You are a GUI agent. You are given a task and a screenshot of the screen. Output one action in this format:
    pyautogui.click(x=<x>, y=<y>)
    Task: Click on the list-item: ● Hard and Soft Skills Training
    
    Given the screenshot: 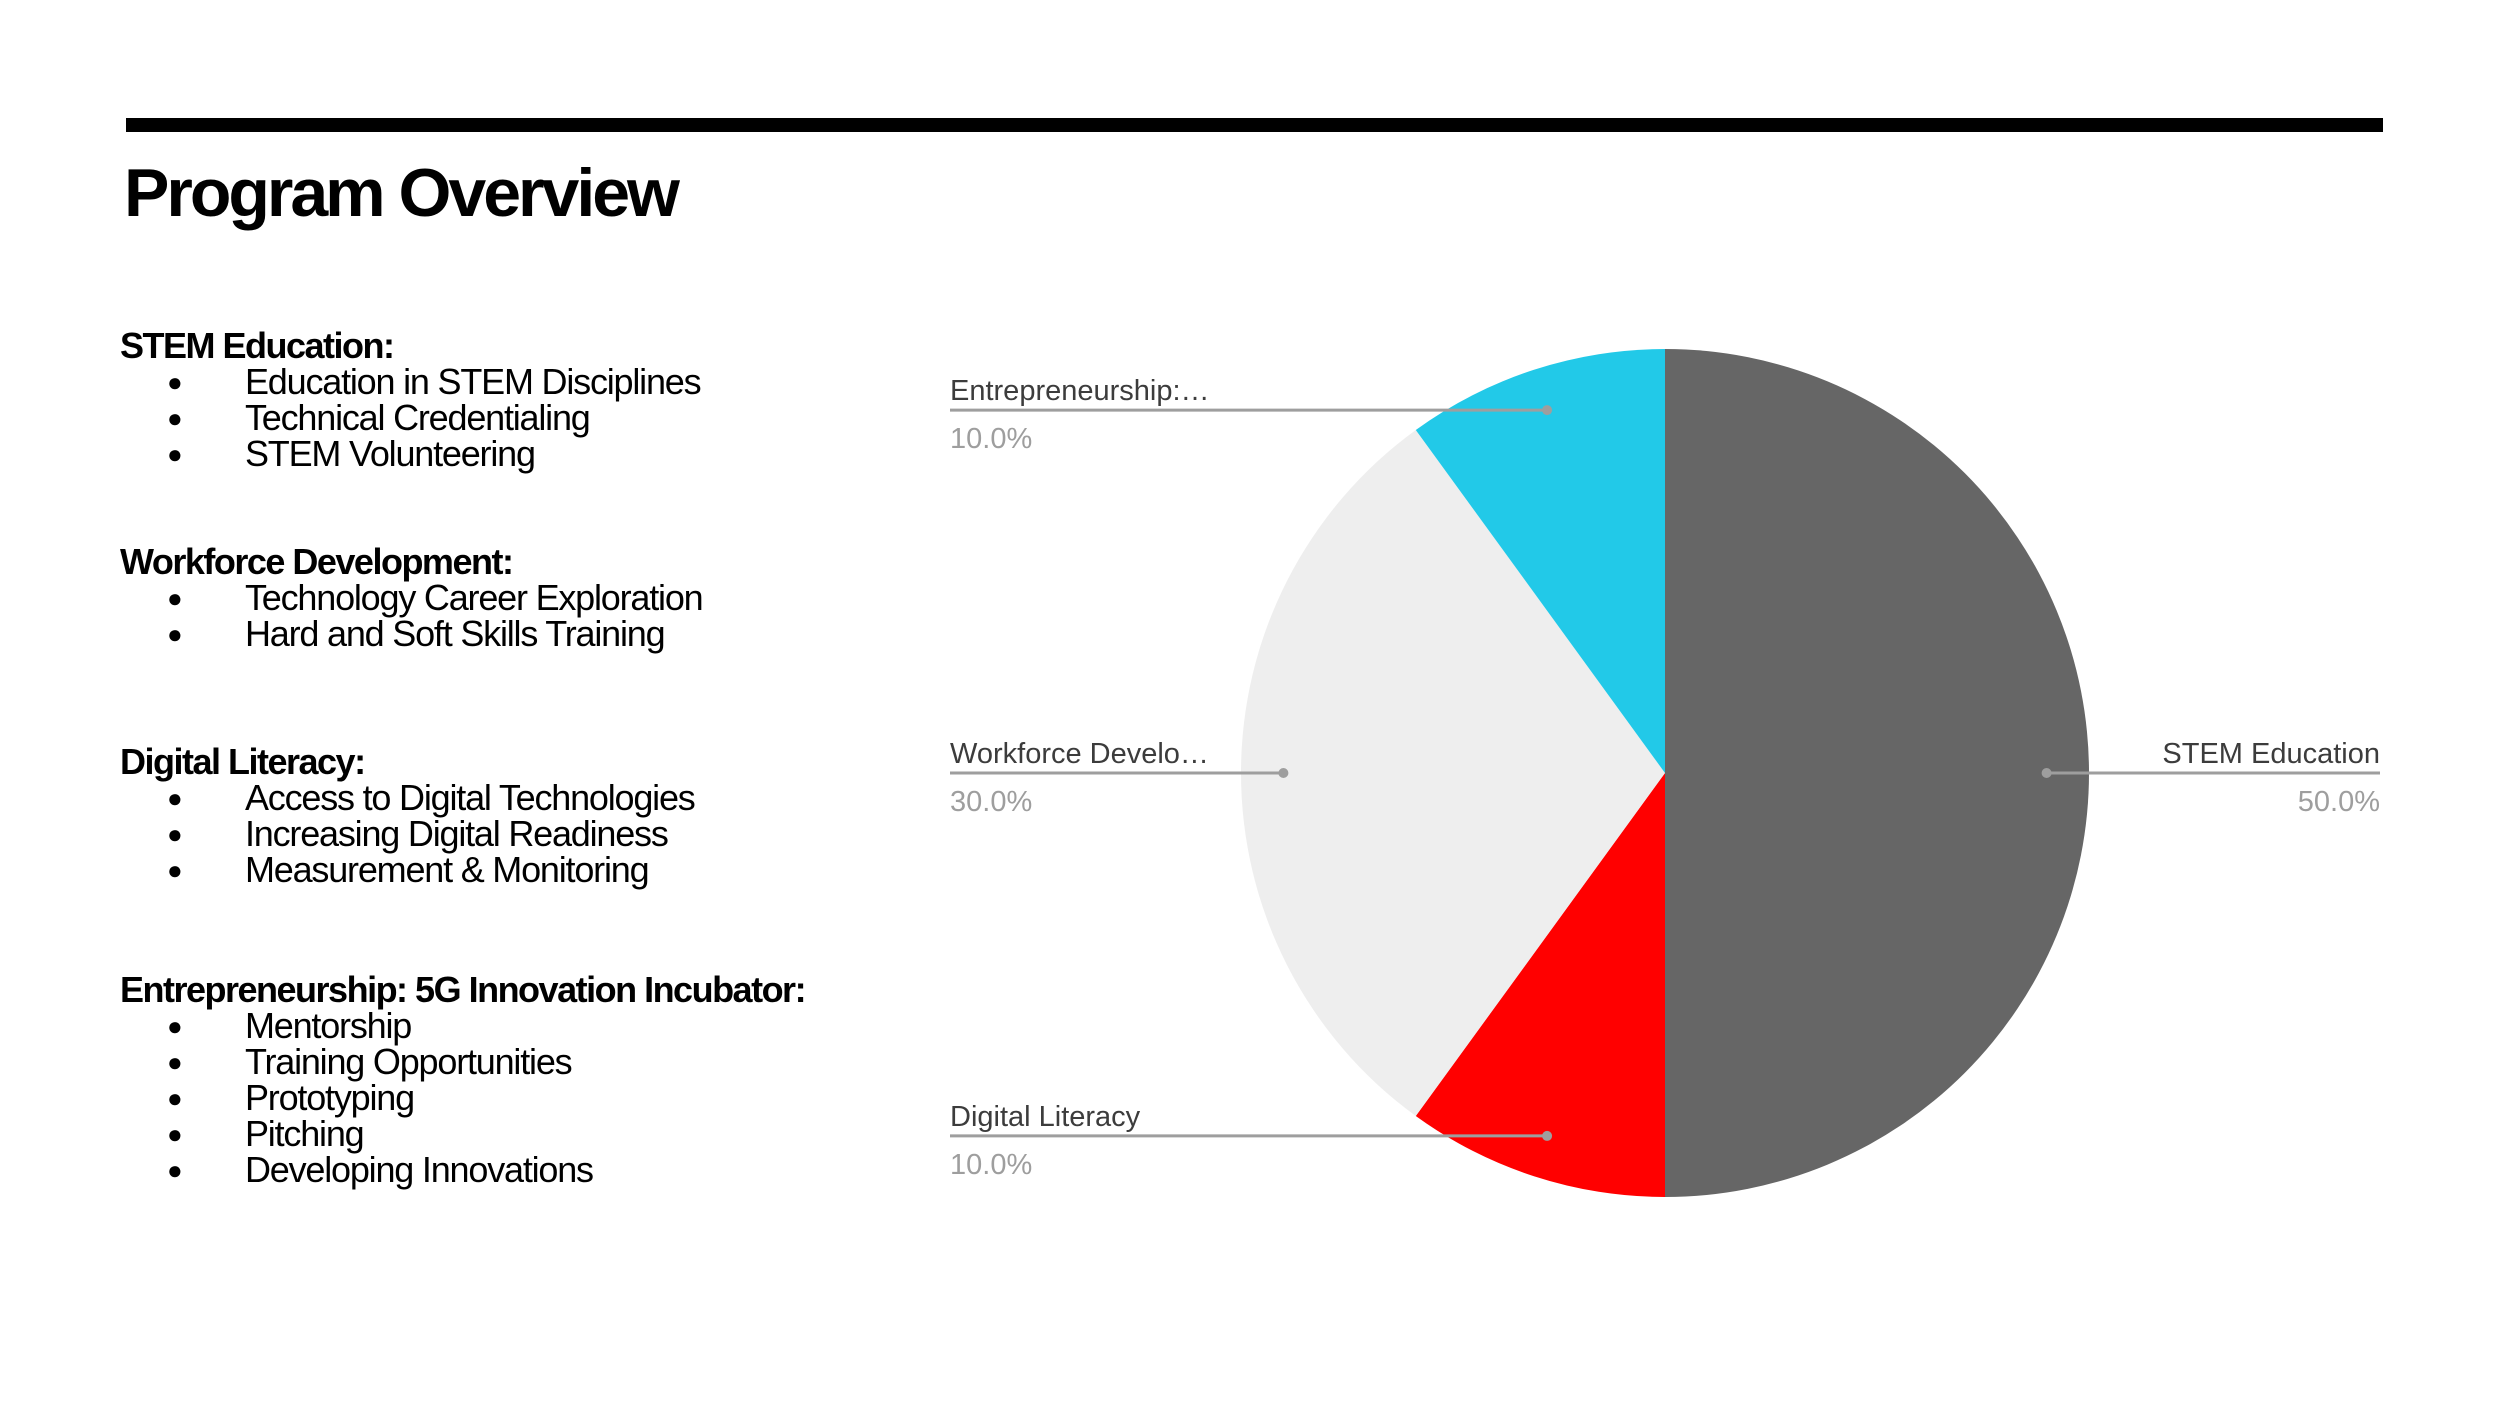 What is the action you would take?
    pyautogui.click(x=411, y=634)
    